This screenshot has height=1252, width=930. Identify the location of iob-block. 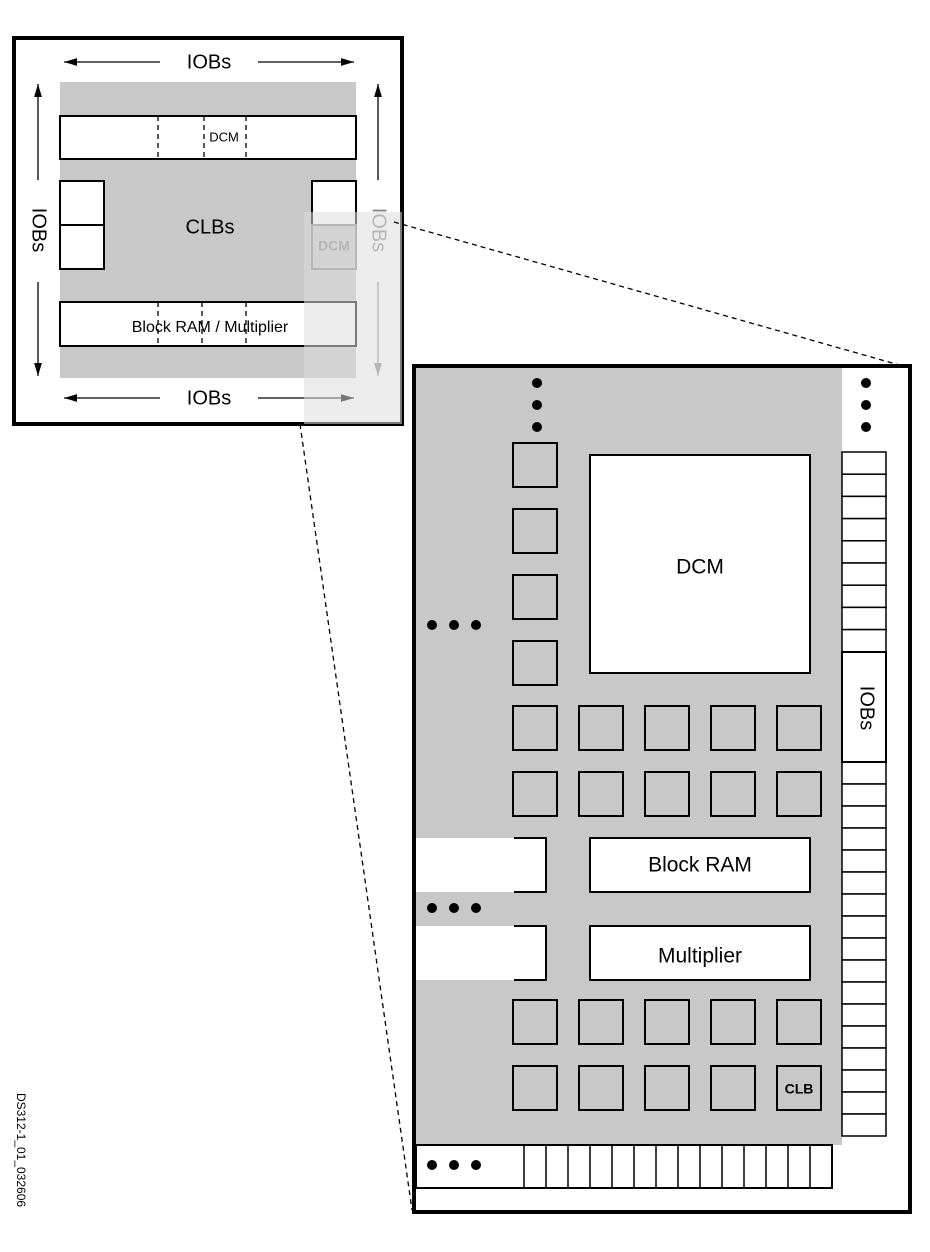
(864, 707).